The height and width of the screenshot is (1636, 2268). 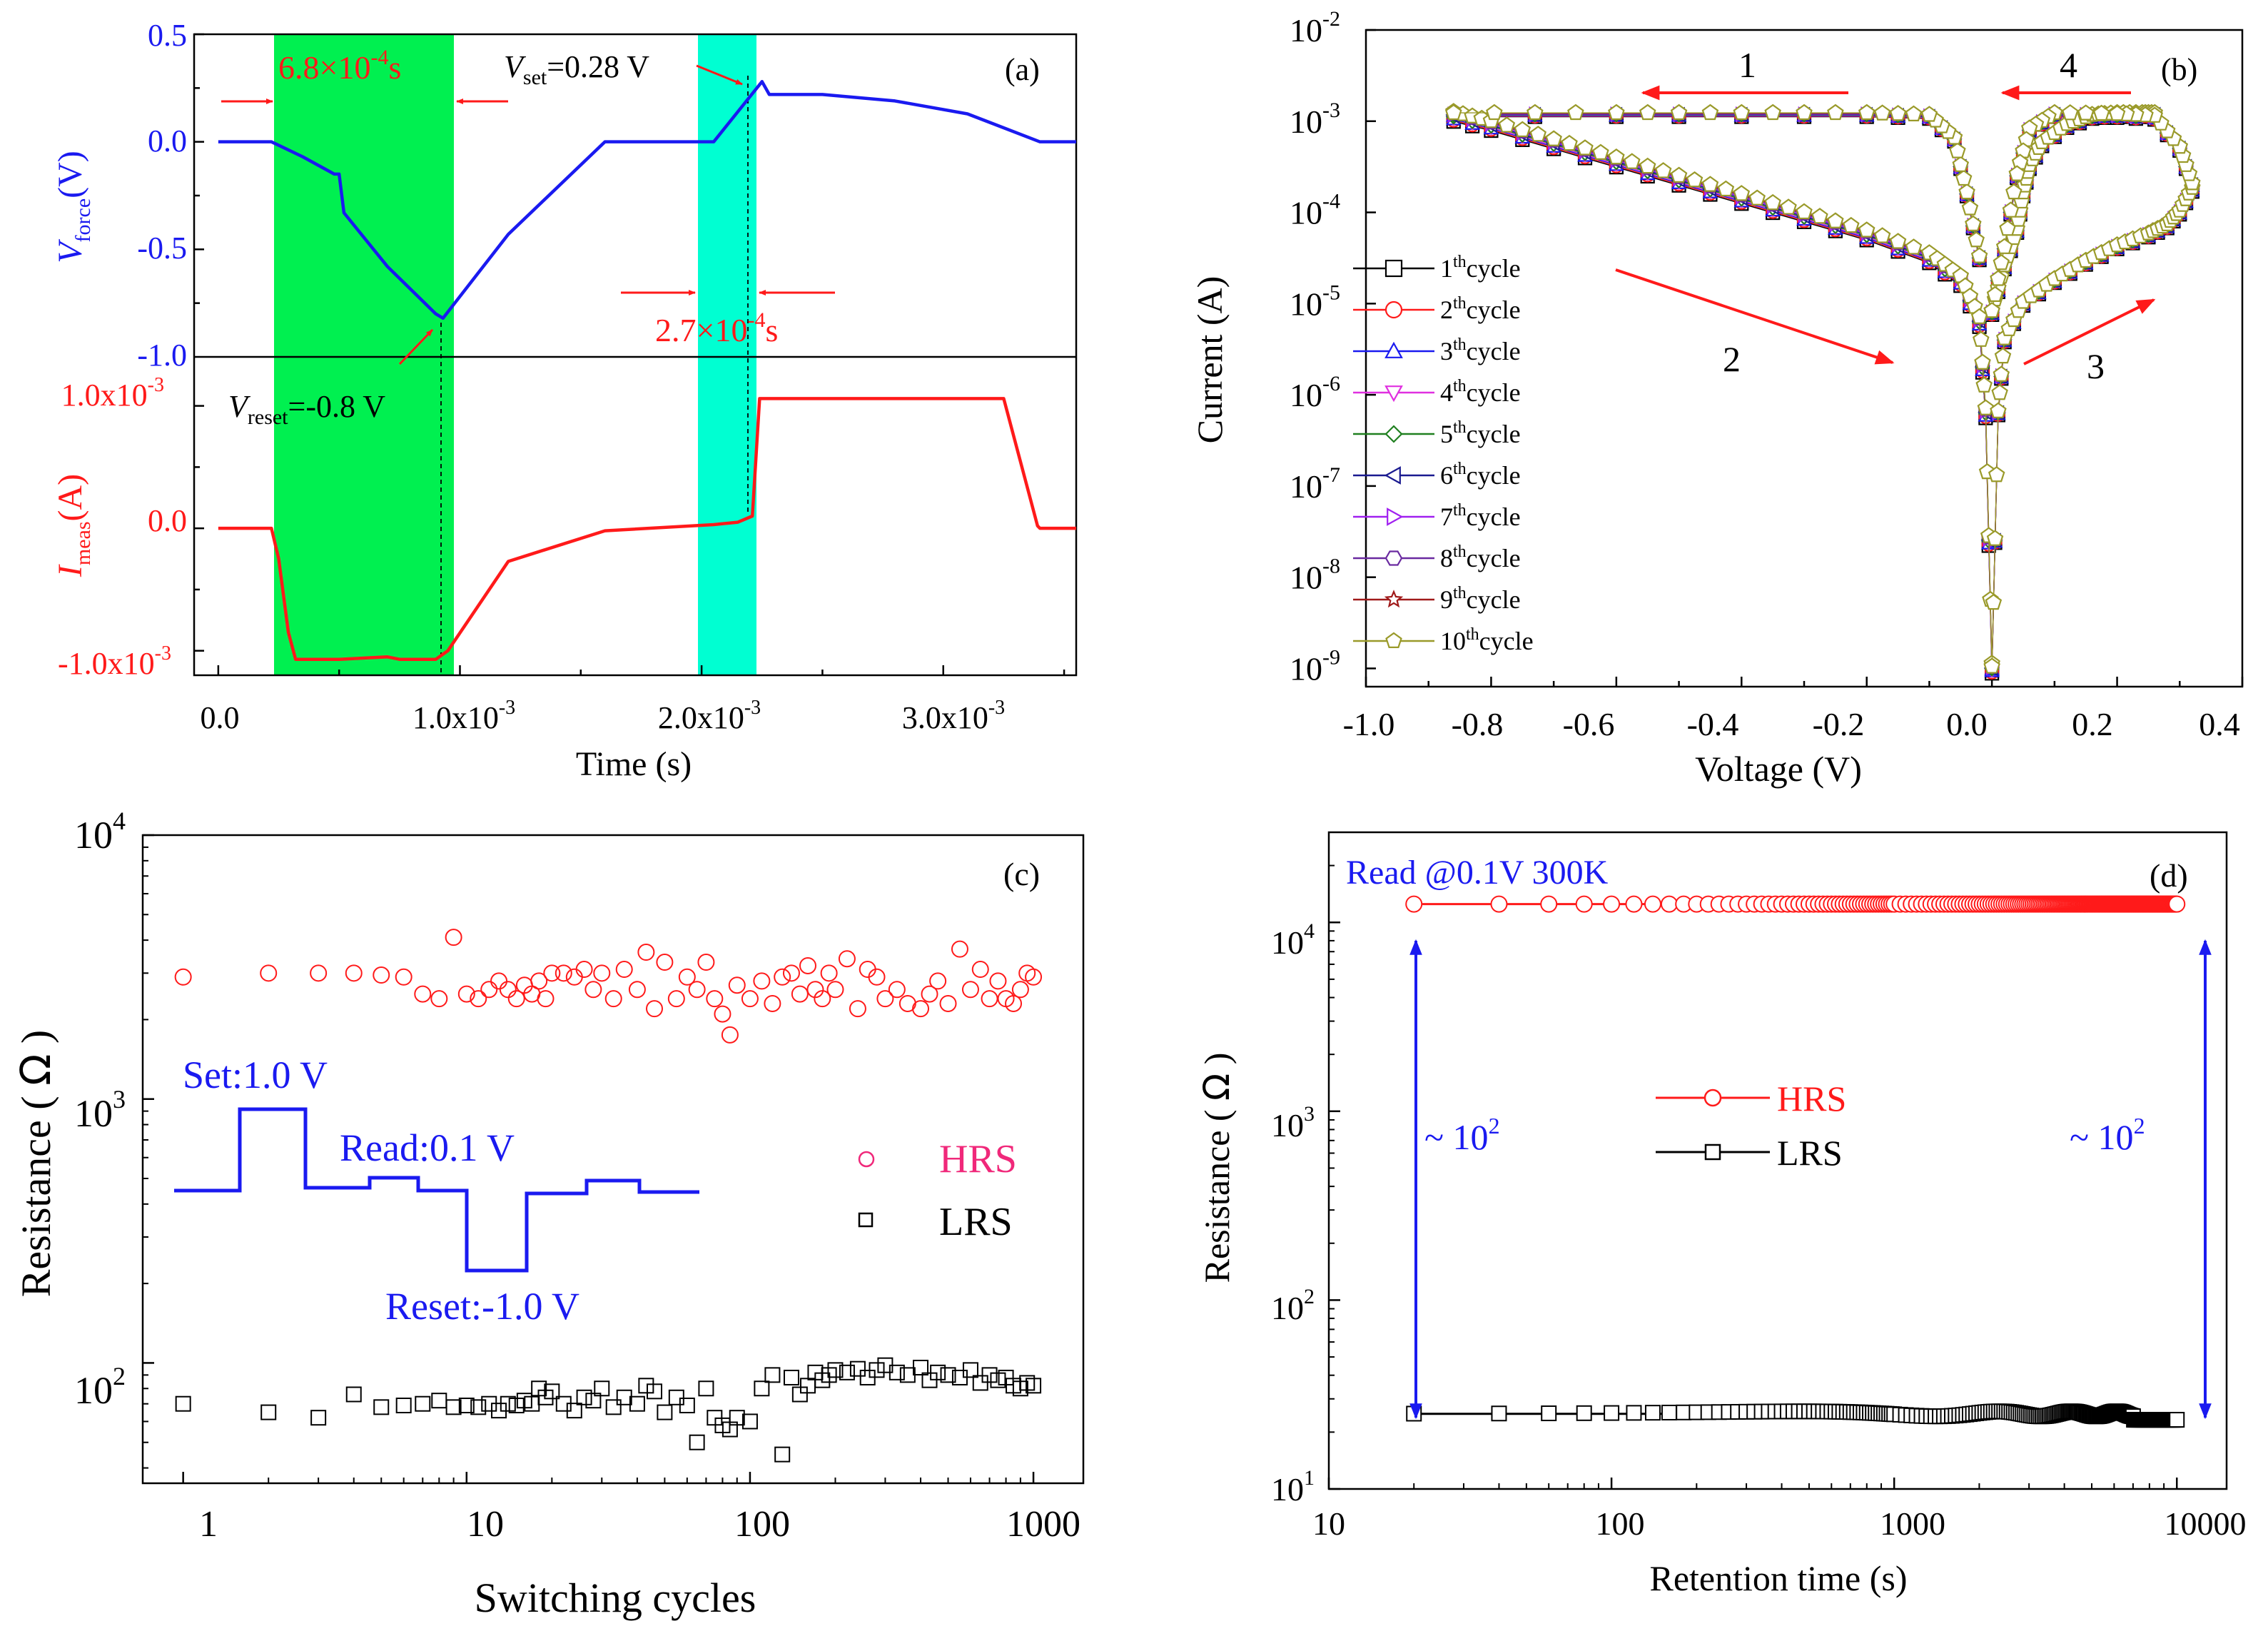 I want to click on y-tick-label: 10⁻³, so click(x=1315, y=119).